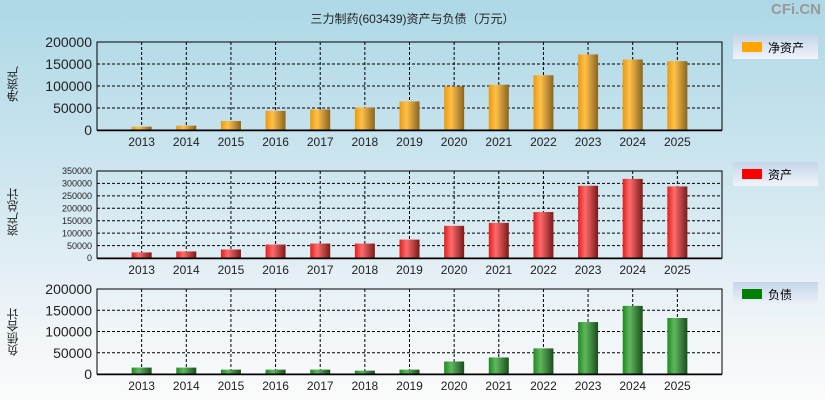  Describe the element at coordinates (77, 171) in the screenshot. I see `y-tick-label: 350000` at that location.